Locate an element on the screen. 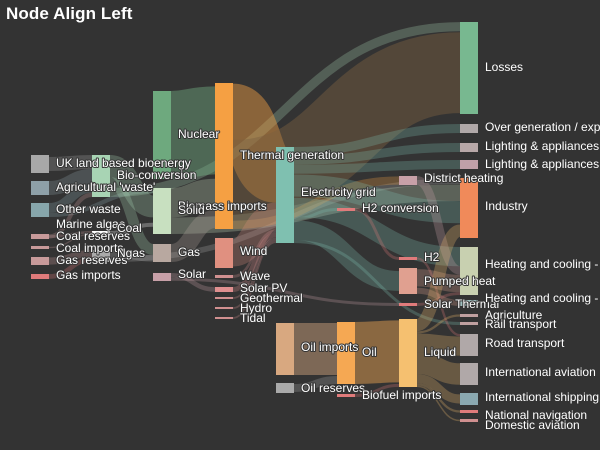 The width and height of the screenshot is (600, 450). link-wind-to-electricity-grid is located at coordinates (254, 234).